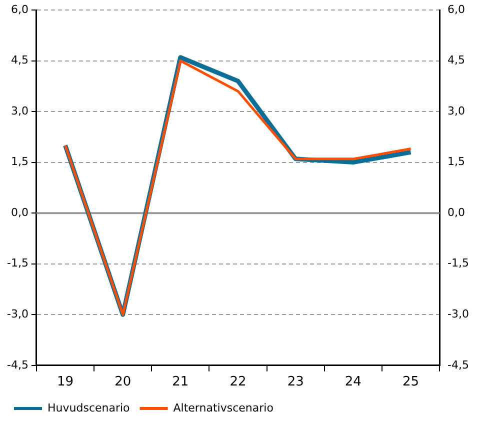 The image size is (478, 424). What do you see at coordinates (17, 263) in the screenshot?
I see `y-tick-label: -1,5` at bounding box center [17, 263].